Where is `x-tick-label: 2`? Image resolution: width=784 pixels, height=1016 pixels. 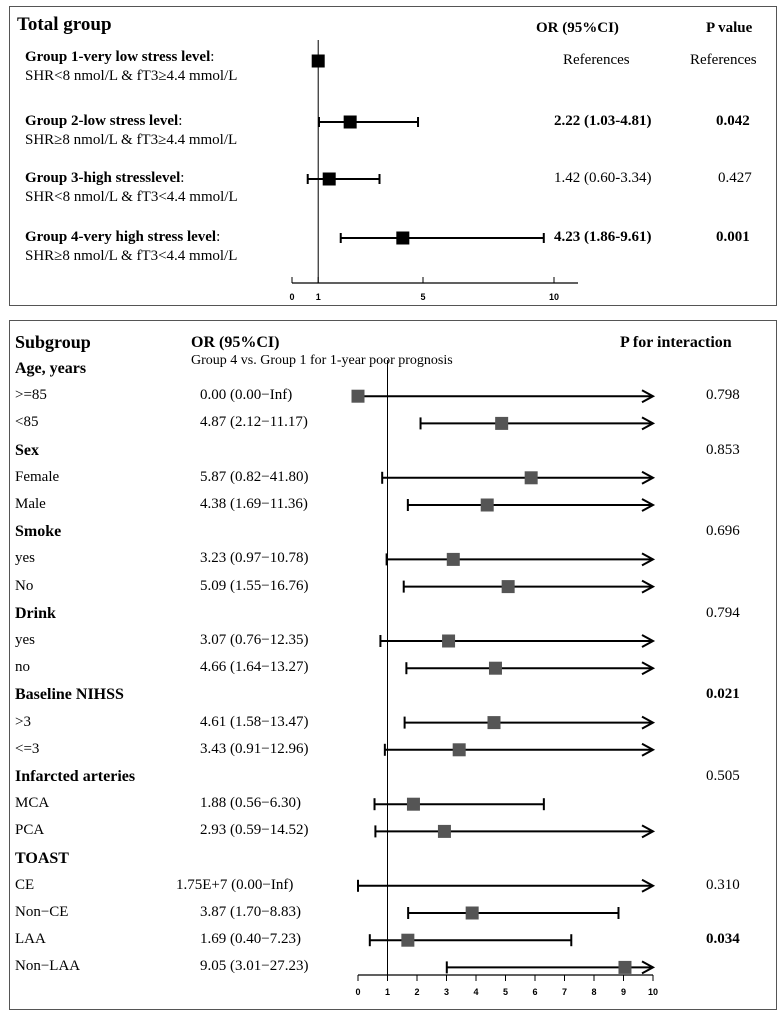
x-tick-label: 2 is located at coordinates (416, 992).